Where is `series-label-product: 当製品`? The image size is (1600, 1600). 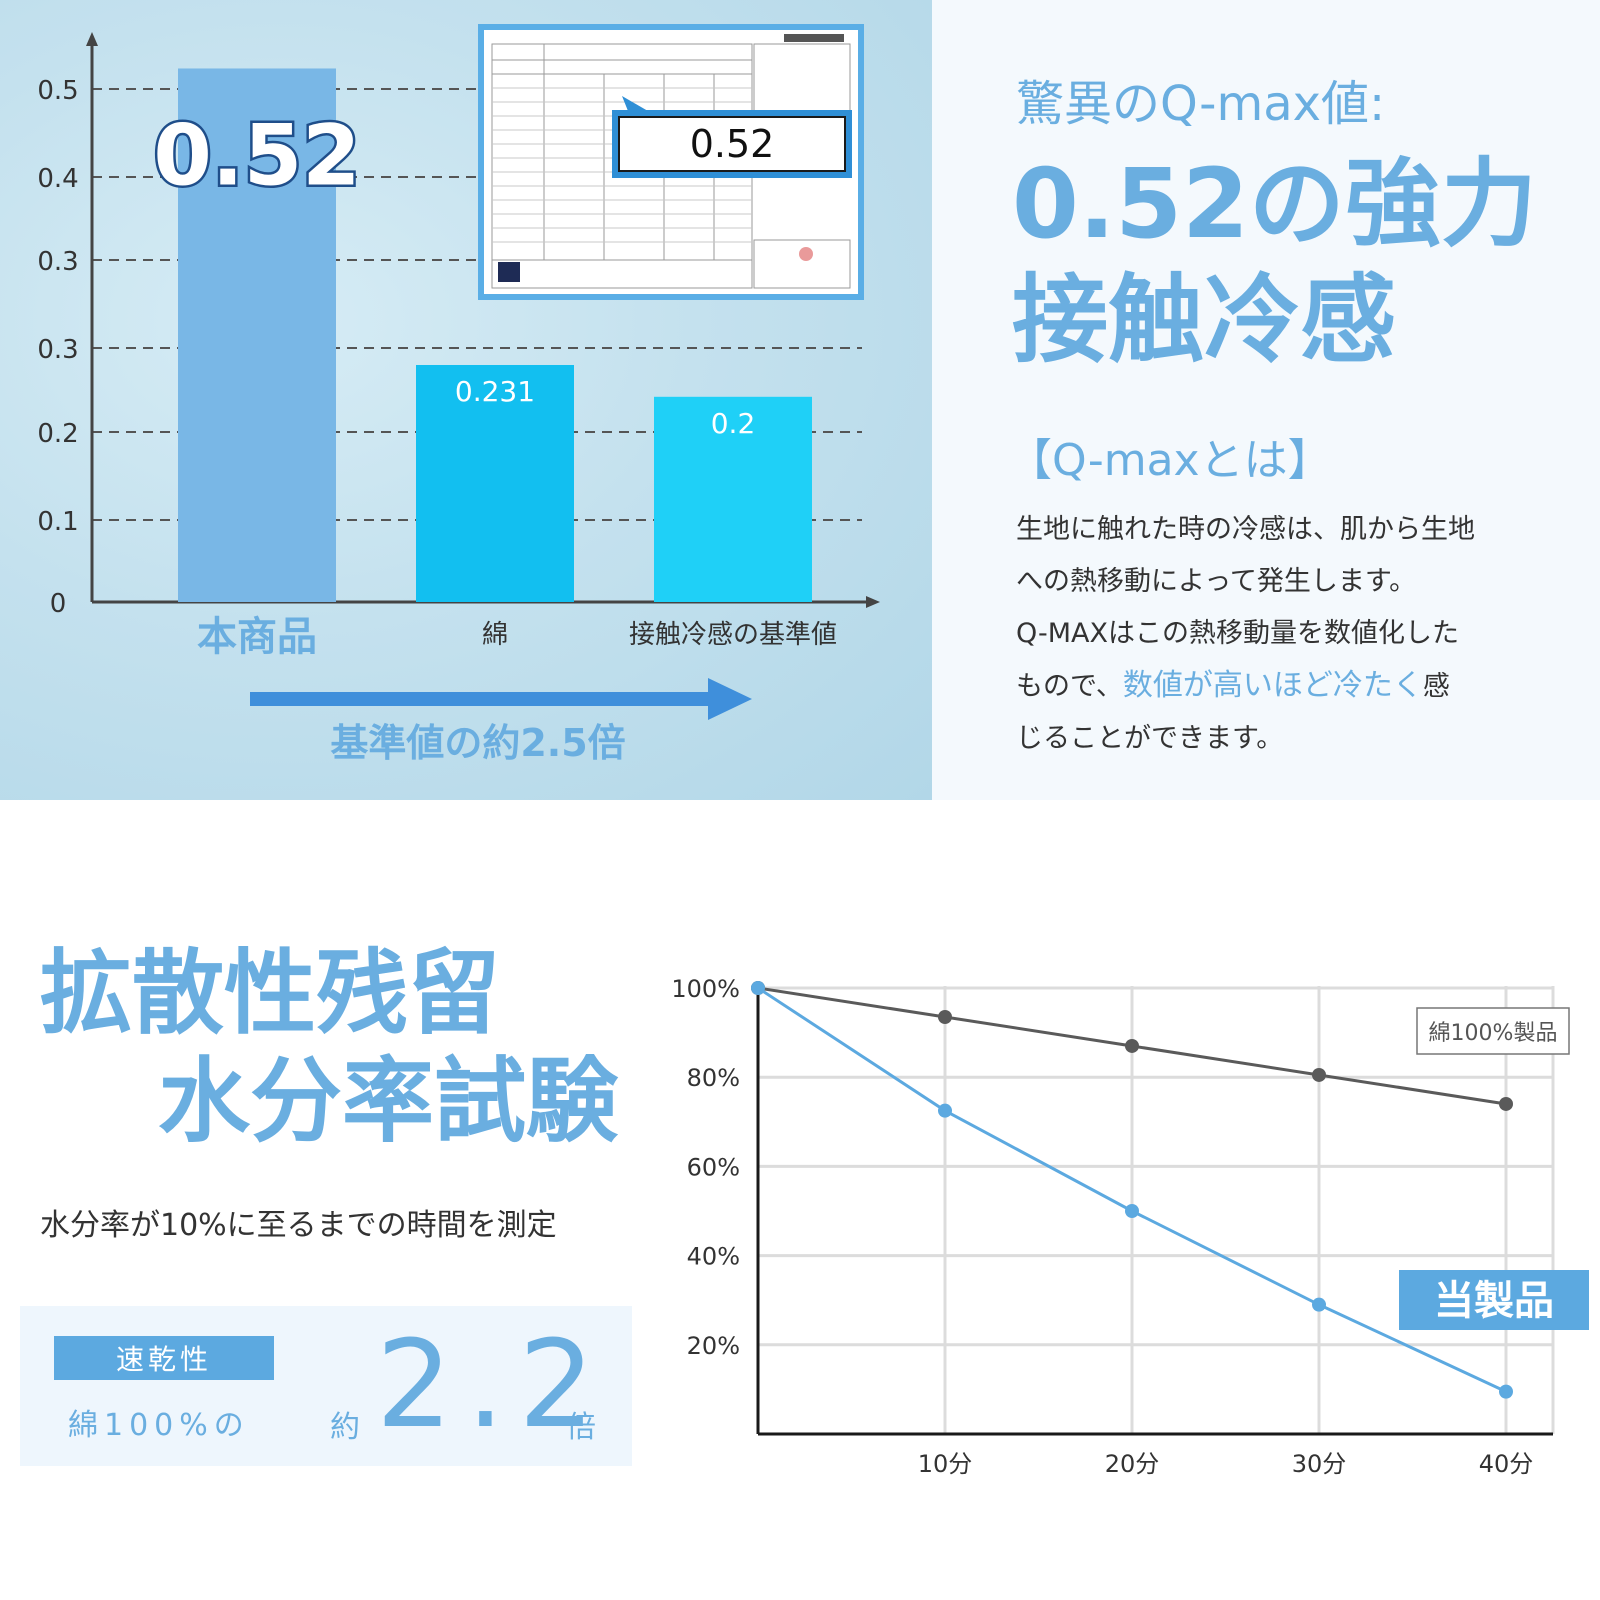 series-label-product: 当製品 is located at coordinates (1494, 1301).